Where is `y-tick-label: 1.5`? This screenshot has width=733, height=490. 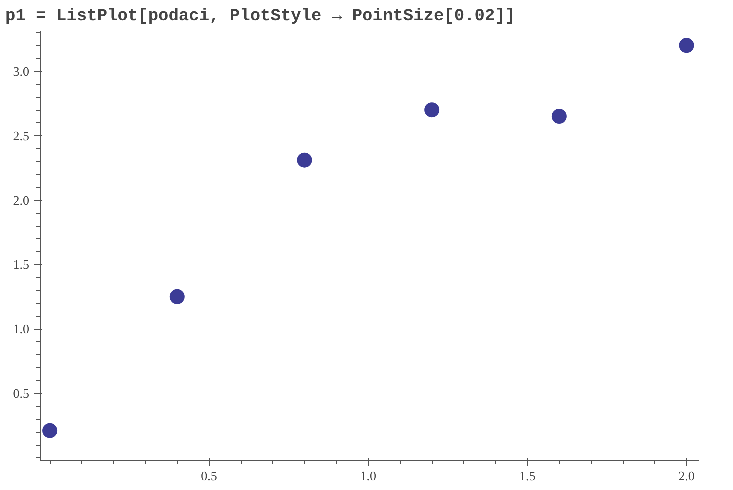
y-tick-label: 1.5 is located at coordinates (21, 264).